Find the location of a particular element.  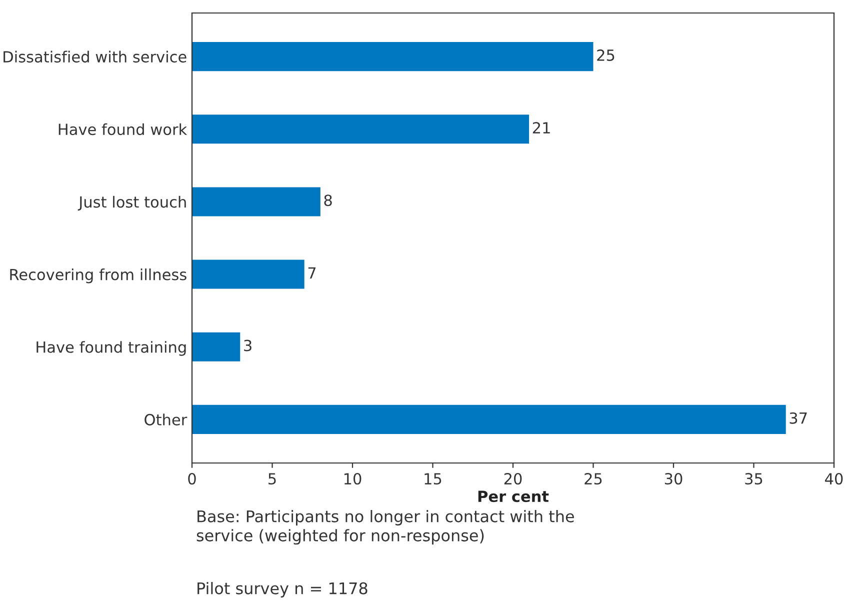

x-tick-label: 30 is located at coordinates (673, 478).